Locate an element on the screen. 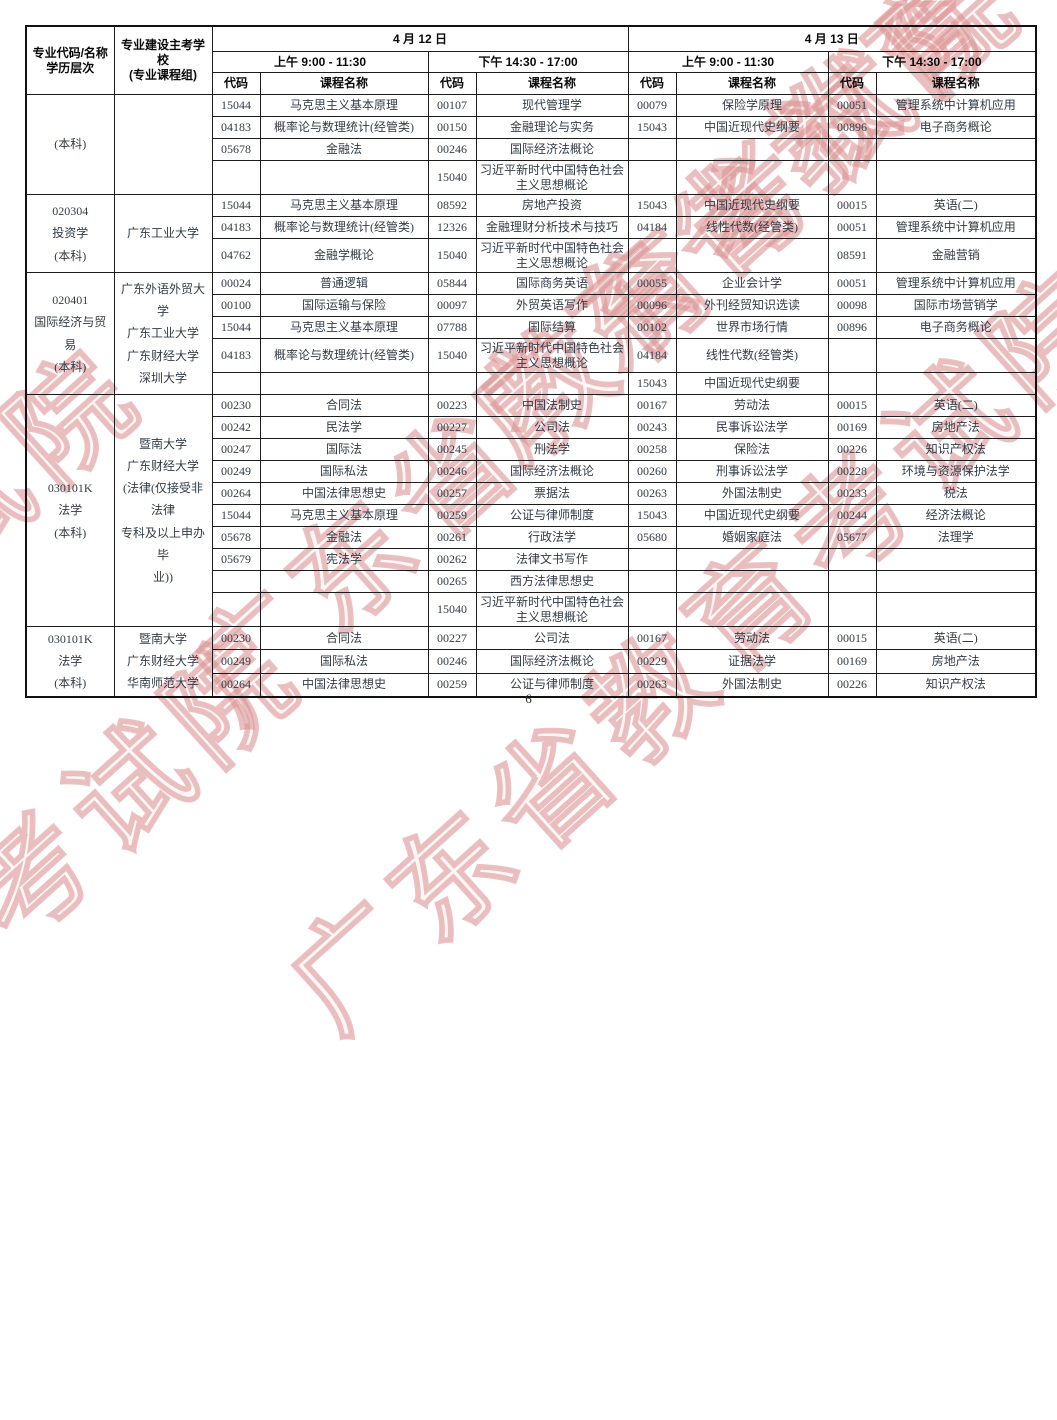 This screenshot has height=1420, width=1057. course-code-cell: 00262 is located at coordinates (452, 559).